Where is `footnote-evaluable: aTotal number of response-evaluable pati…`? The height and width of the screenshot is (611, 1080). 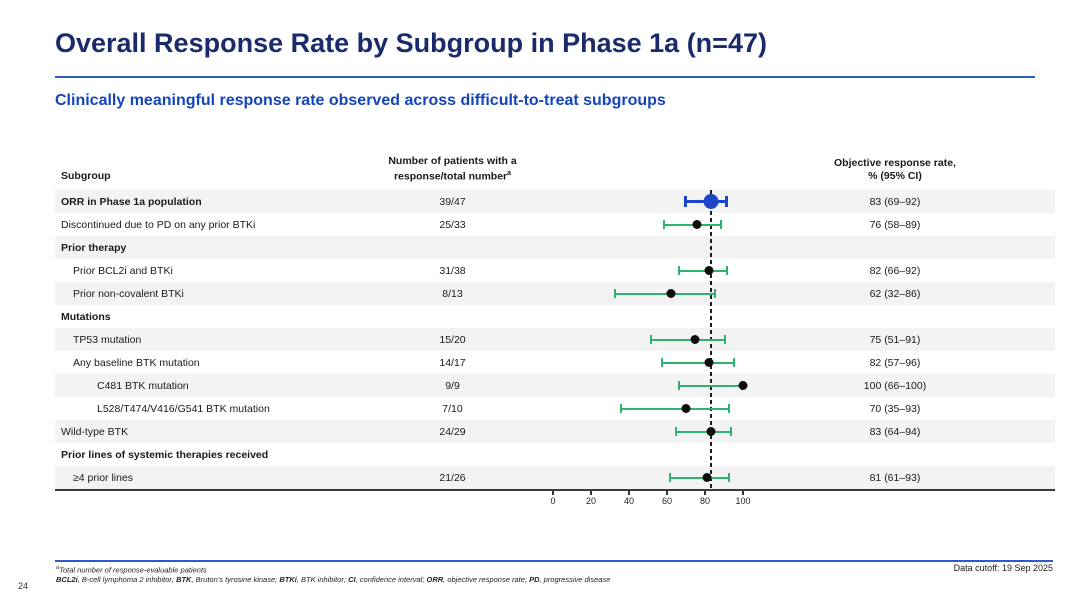 footnote-evaluable: aTotal number of response-evaluable pati… is located at coordinates (131, 570).